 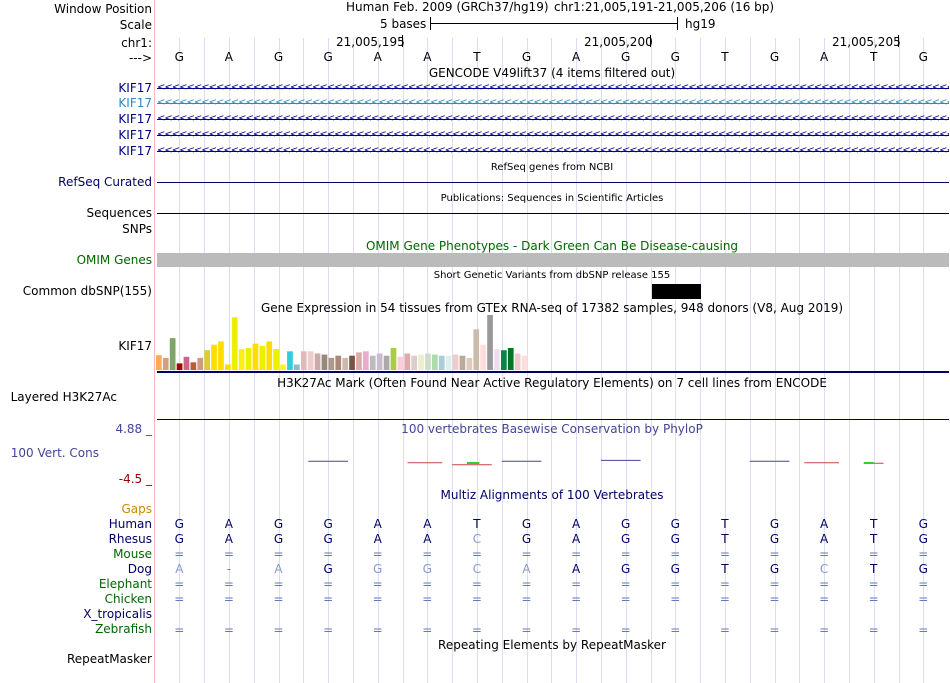 What do you see at coordinates (824, 569) in the screenshot?
I see `alignment-base: C` at bounding box center [824, 569].